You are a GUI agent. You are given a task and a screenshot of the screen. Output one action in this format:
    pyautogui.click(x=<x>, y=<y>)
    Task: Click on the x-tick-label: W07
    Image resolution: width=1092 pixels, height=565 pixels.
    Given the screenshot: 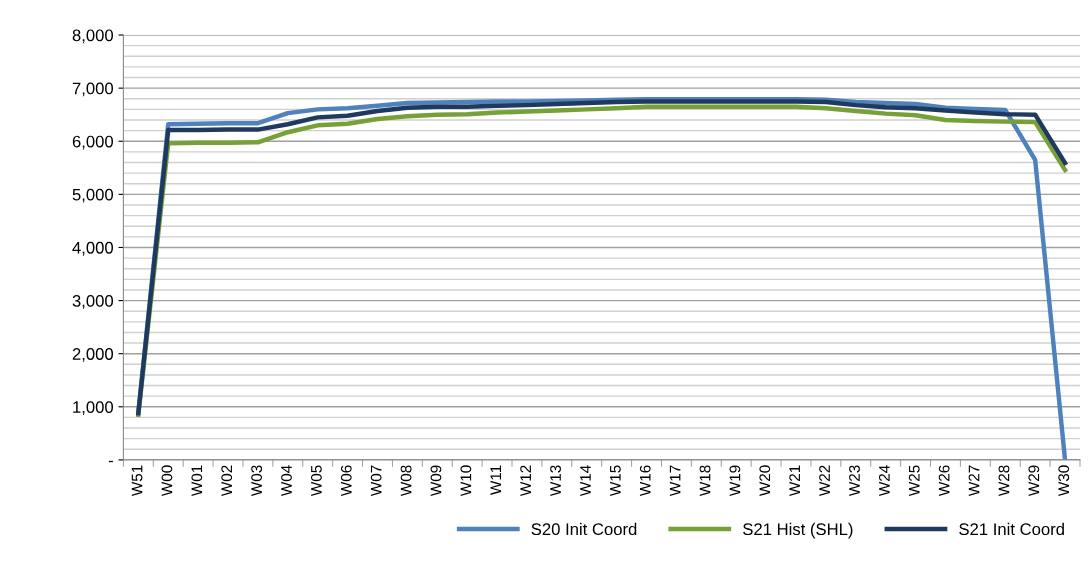 What is the action you would take?
    pyautogui.click(x=376, y=481)
    